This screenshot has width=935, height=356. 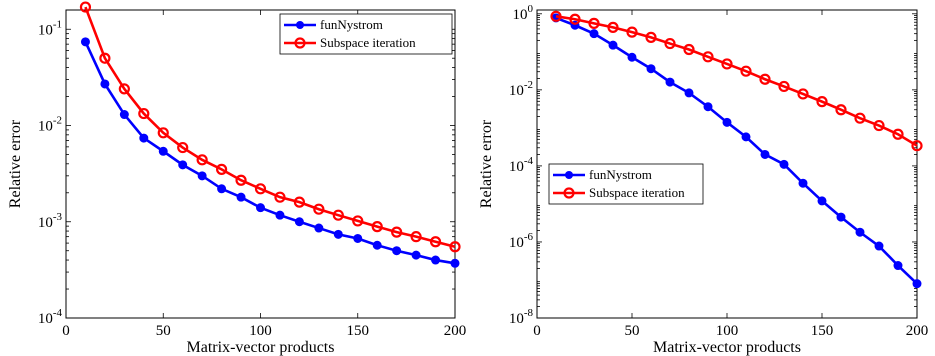 What do you see at coordinates (521, 241) in the screenshot?
I see `y-tick-label: 10⁻⁶` at bounding box center [521, 241].